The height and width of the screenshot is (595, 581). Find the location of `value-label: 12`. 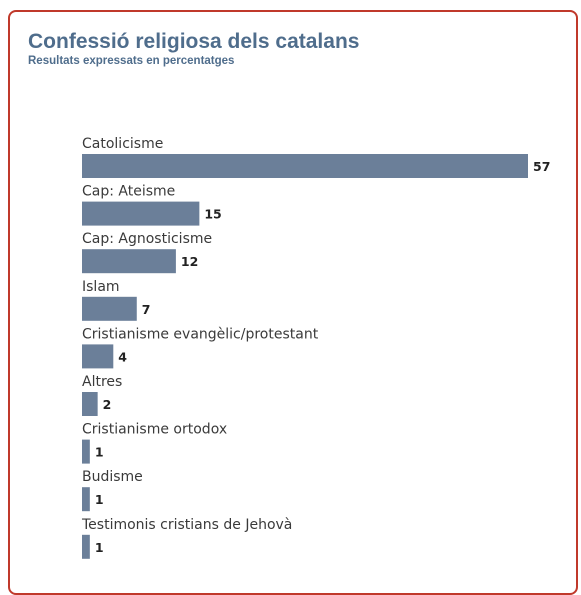

value-label: 12 is located at coordinates (189, 261).